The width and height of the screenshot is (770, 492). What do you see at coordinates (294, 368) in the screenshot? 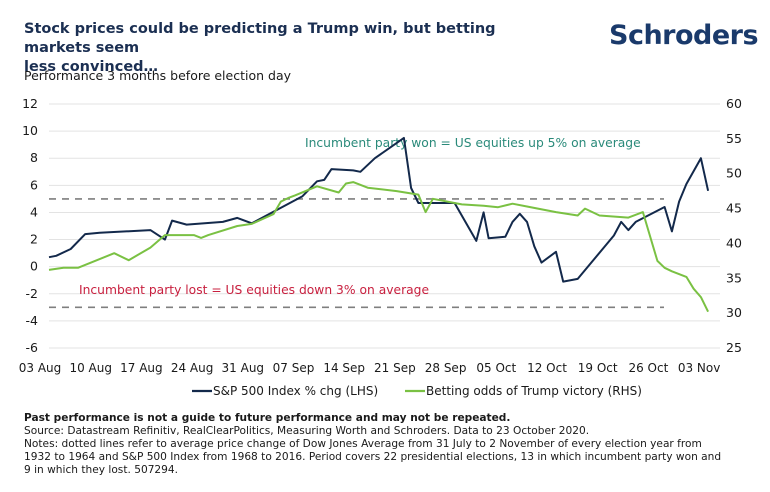
I see `x-axis-tick-label: 07 Sep` at bounding box center [294, 368].